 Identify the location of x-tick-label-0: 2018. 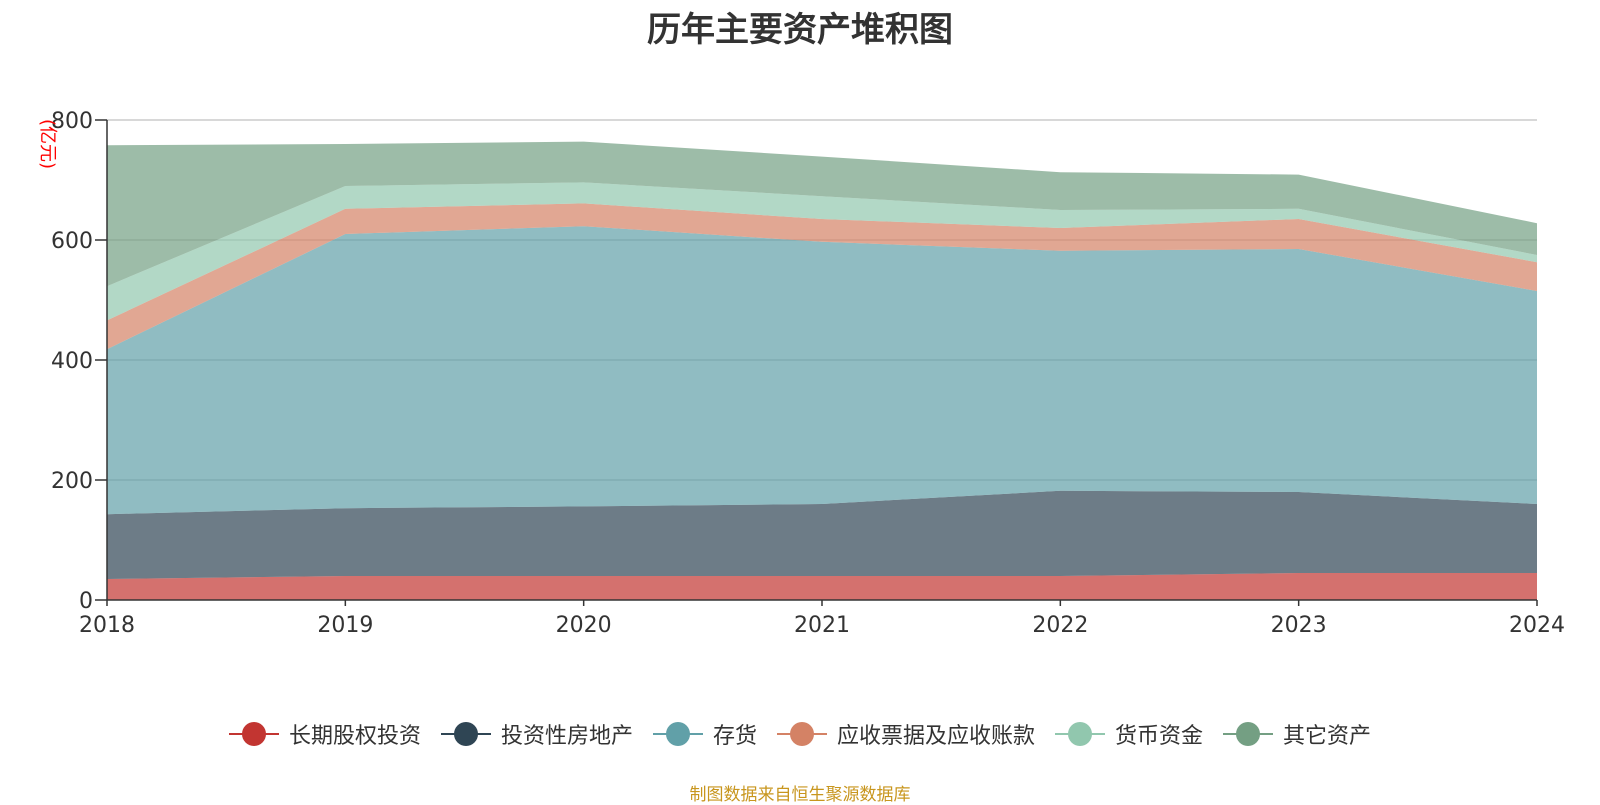
(107, 625).